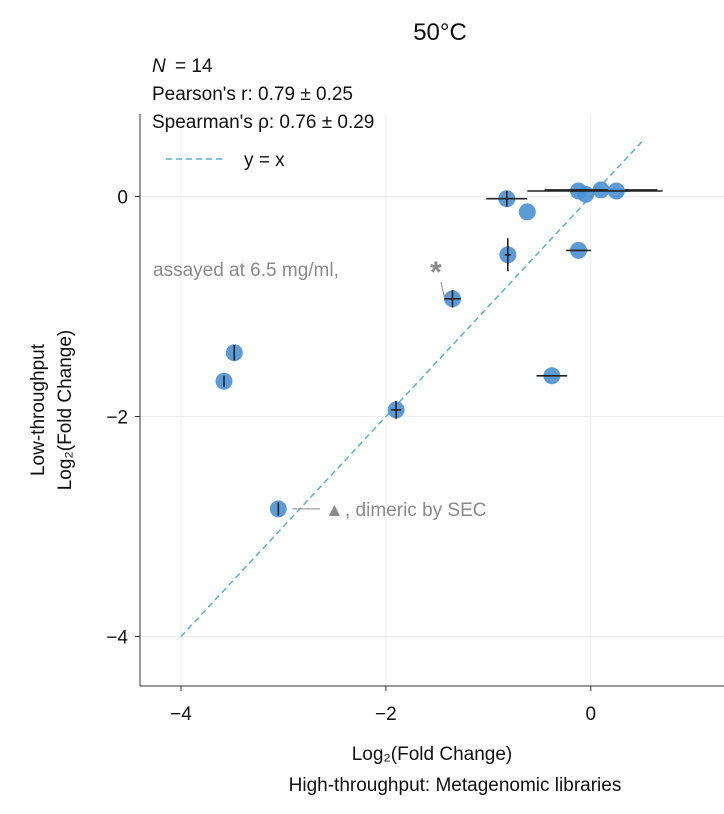  Describe the element at coordinates (159, 66) in the screenshot. I see `n-symbol: N` at that location.